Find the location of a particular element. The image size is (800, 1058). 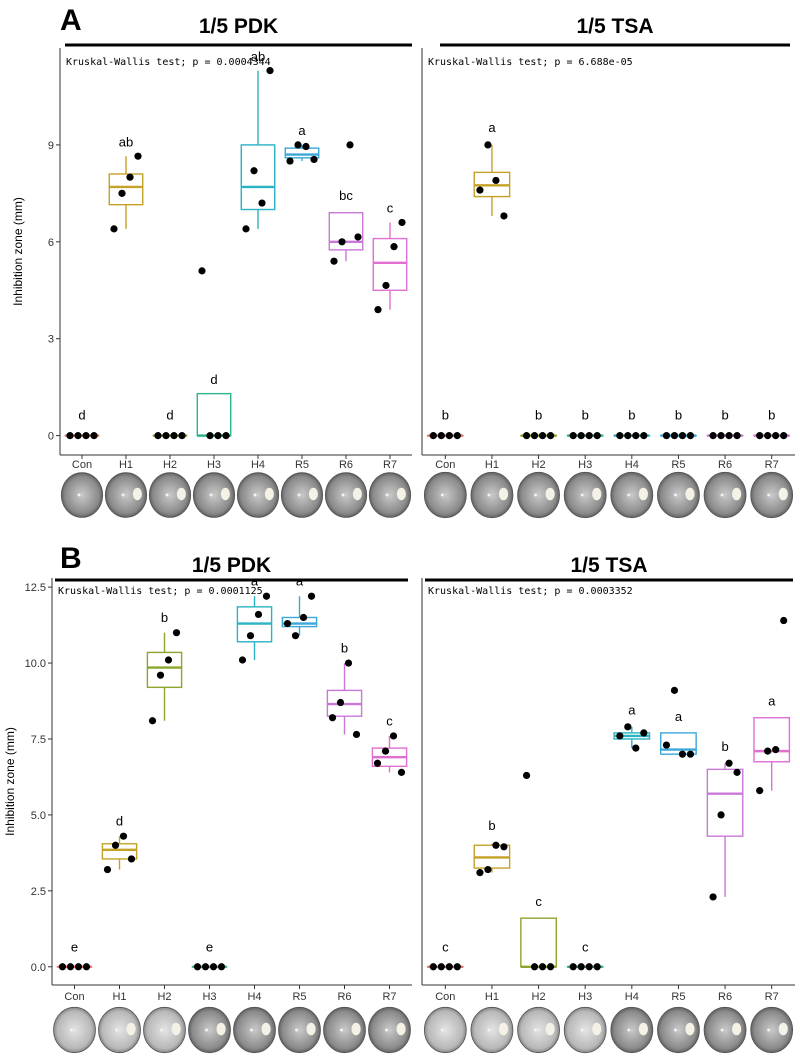

x-tick-label: Con is located at coordinates (445, 997).